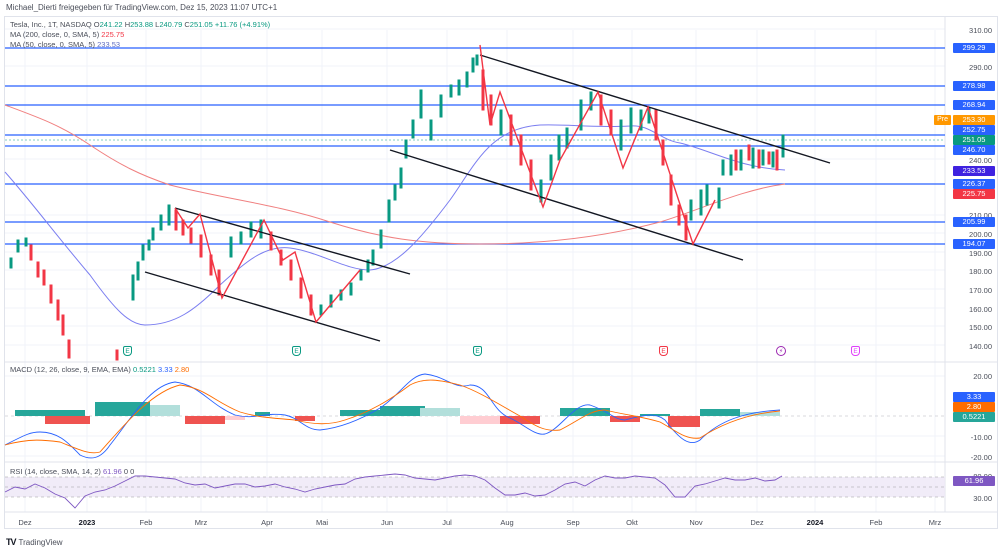  What do you see at coordinates (113, 34) in the screenshot?
I see `ma200-value: 225.75` at bounding box center [113, 34].